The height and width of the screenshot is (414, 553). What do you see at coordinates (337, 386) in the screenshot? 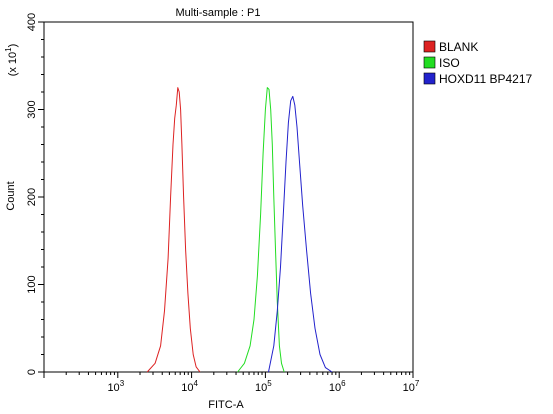
I see `x-tick-label: 10⁶` at bounding box center [337, 386].